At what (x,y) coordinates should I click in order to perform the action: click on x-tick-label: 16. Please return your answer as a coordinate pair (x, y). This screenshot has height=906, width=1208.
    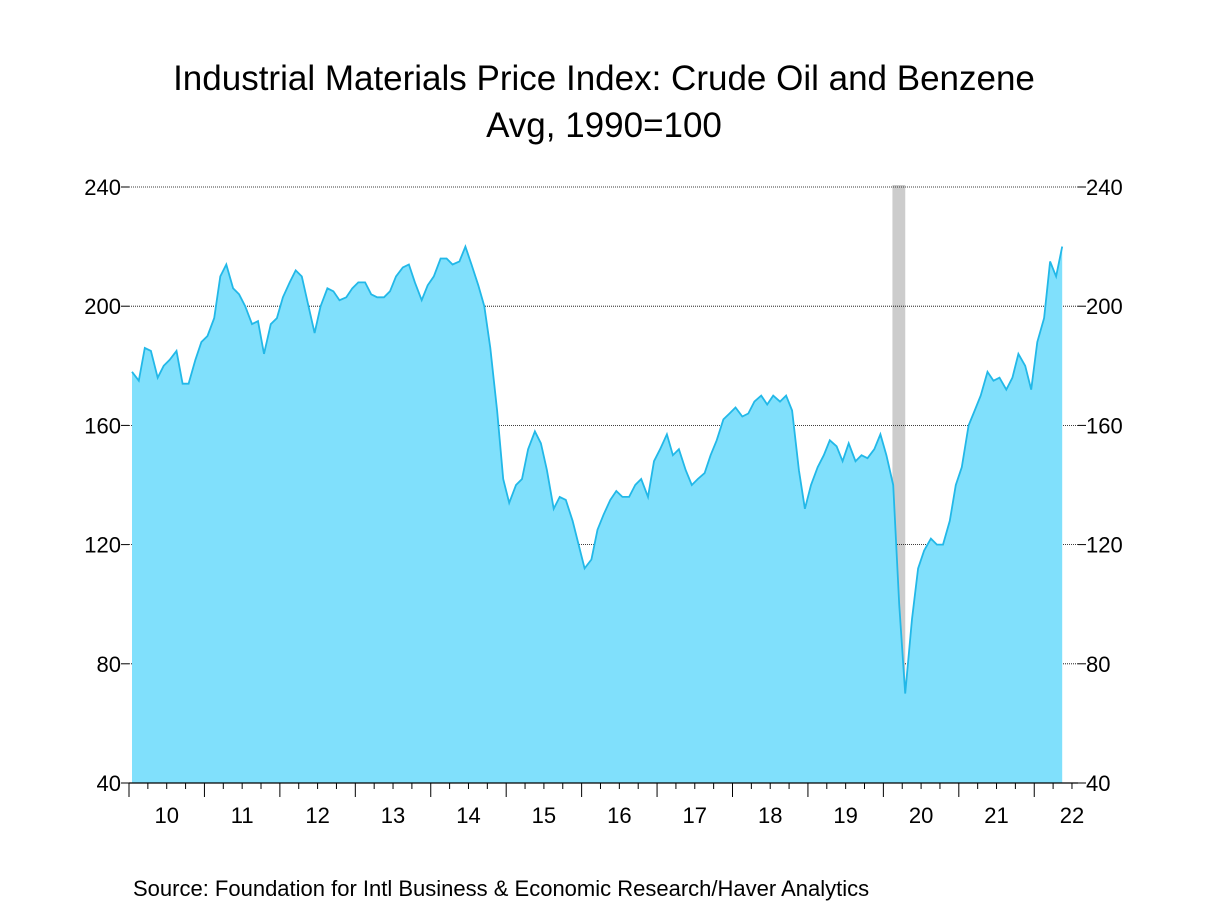
    Looking at the image, I should click on (619, 815).